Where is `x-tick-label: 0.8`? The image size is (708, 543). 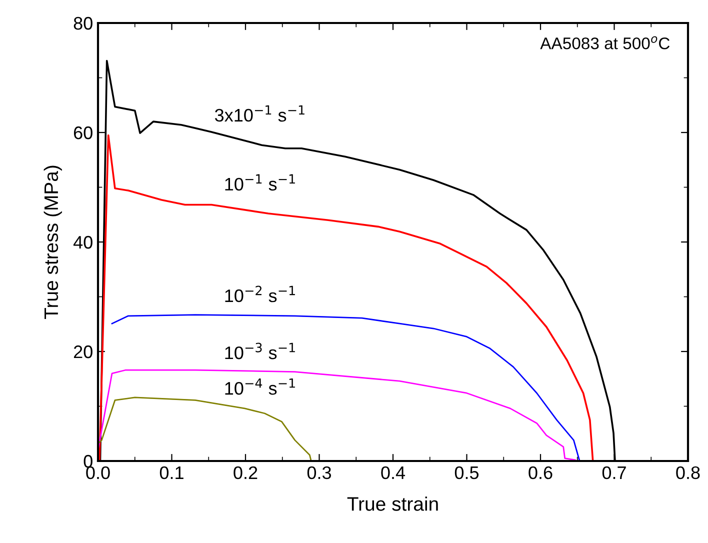
x-tick-label: 0.8 is located at coordinates (688, 473).